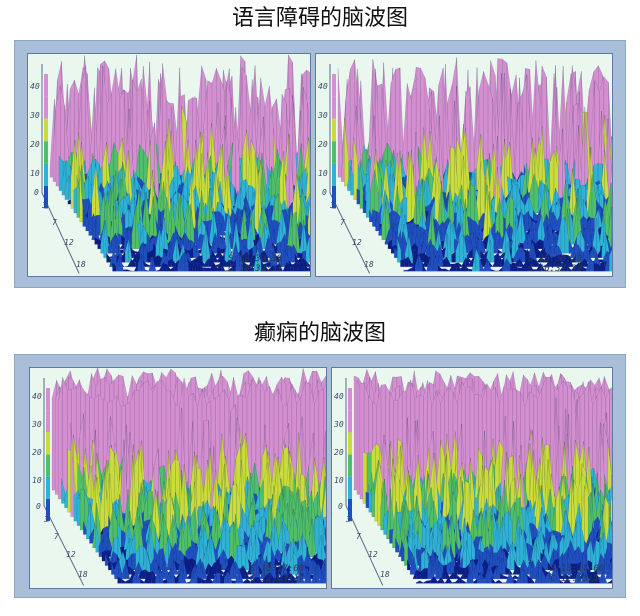 Image resolution: width=640 pixels, height=616 pixels. I want to click on timestamp-c: C 12:03:17, so click(277, 579).